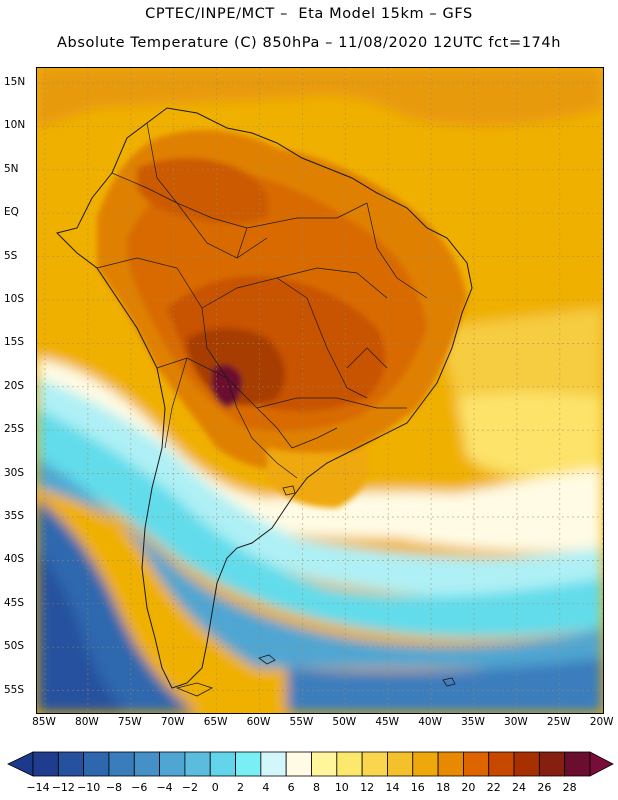  What do you see at coordinates (601, 764) in the screenshot?
I see `legend-over-arrow` at bounding box center [601, 764].